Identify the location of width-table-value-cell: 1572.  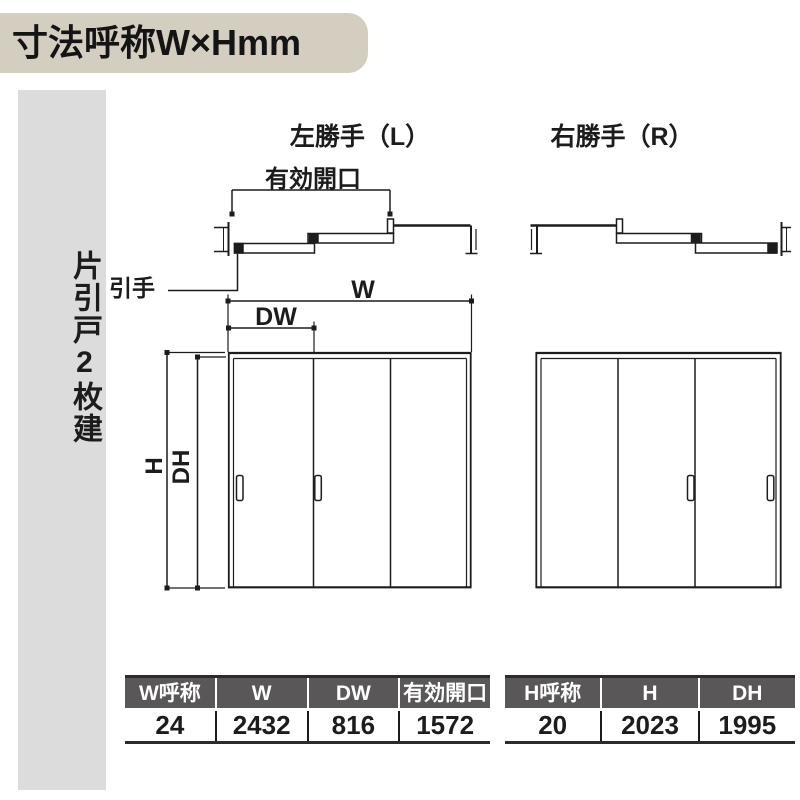
(444, 726).